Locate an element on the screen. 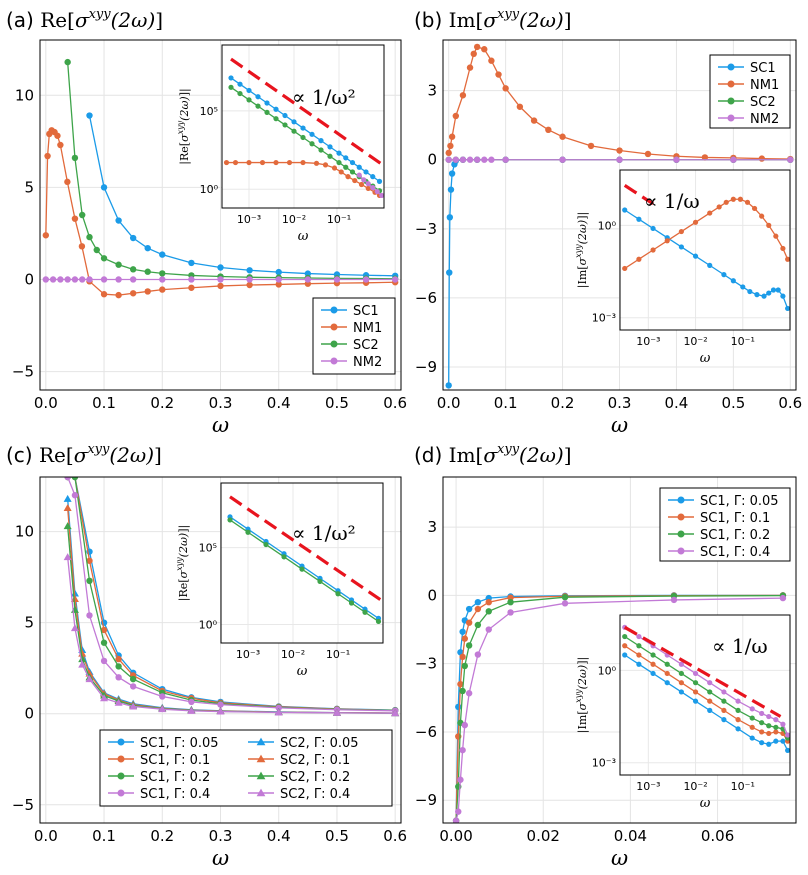 This screenshot has width=808, height=875. c-xtick: 0.4 is located at coordinates (279, 836).